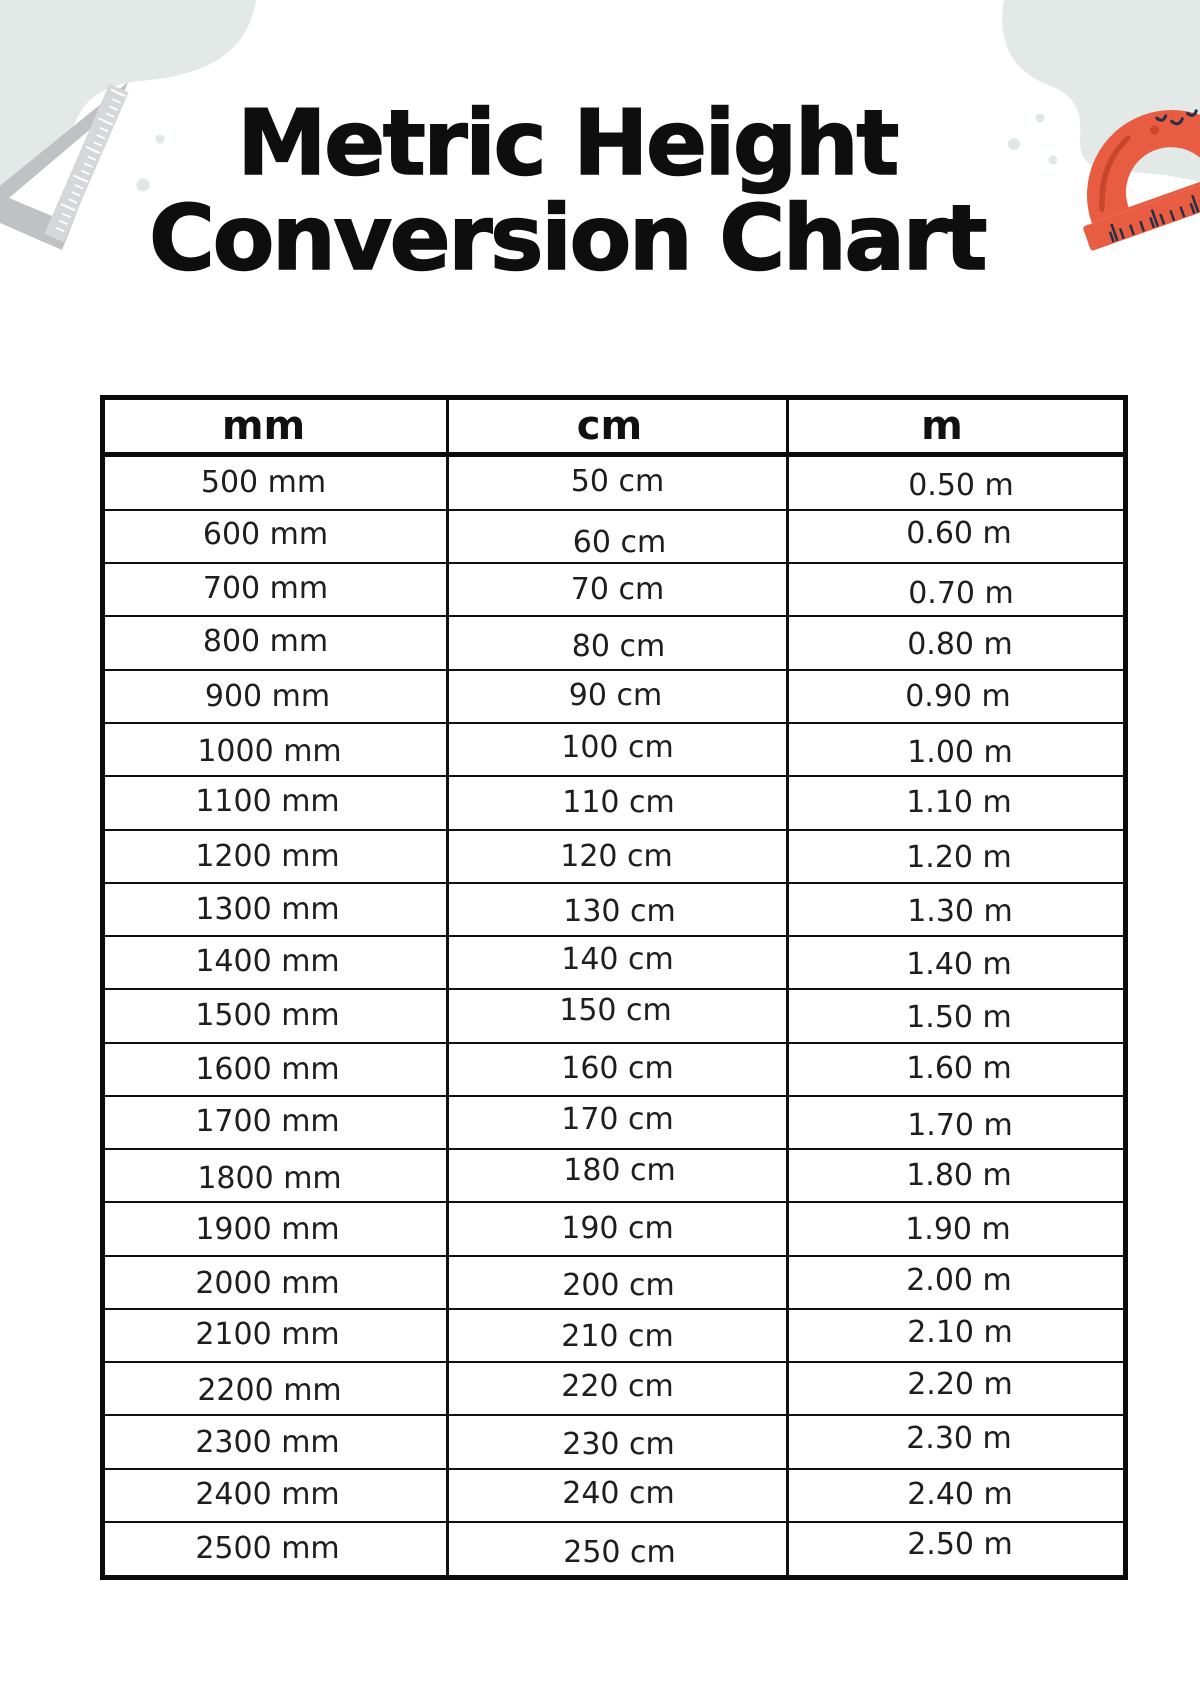 Image resolution: width=1200 pixels, height=1691 pixels. Describe the element at coordinates (957, 1016) in the screenshot. I see `table-cell-m: 1.50 m` at that location.